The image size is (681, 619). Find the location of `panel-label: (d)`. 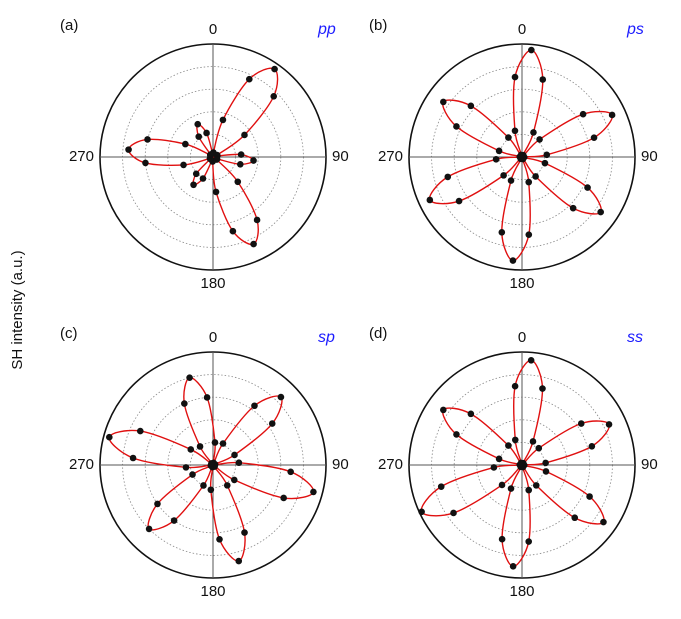

panel-label: (d) is located at coordinates (378, 333).